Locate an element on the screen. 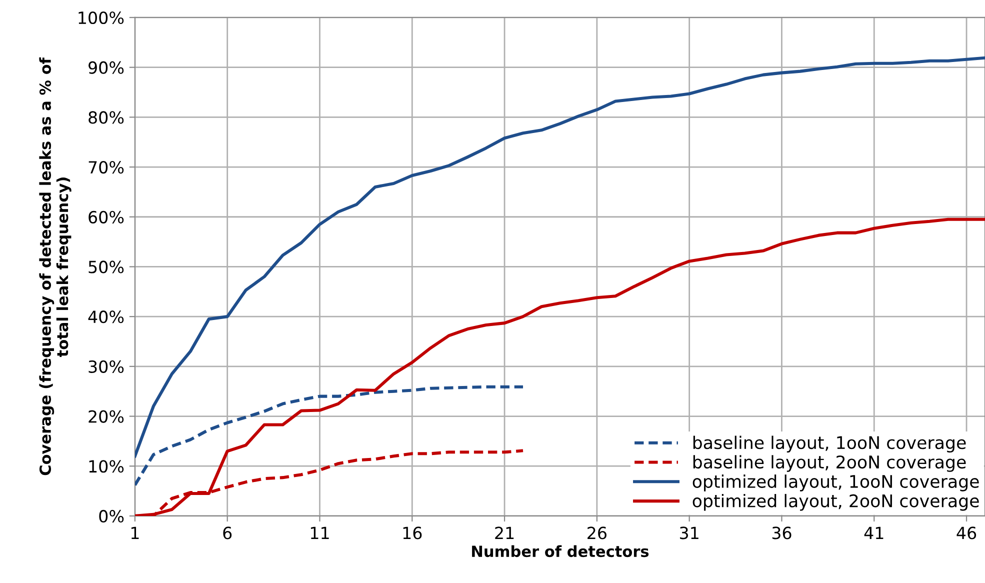 This screenshot has width=985, height=583. legend-label: optimized layout, 2ooN coverage is located at coordinates (835, 502).